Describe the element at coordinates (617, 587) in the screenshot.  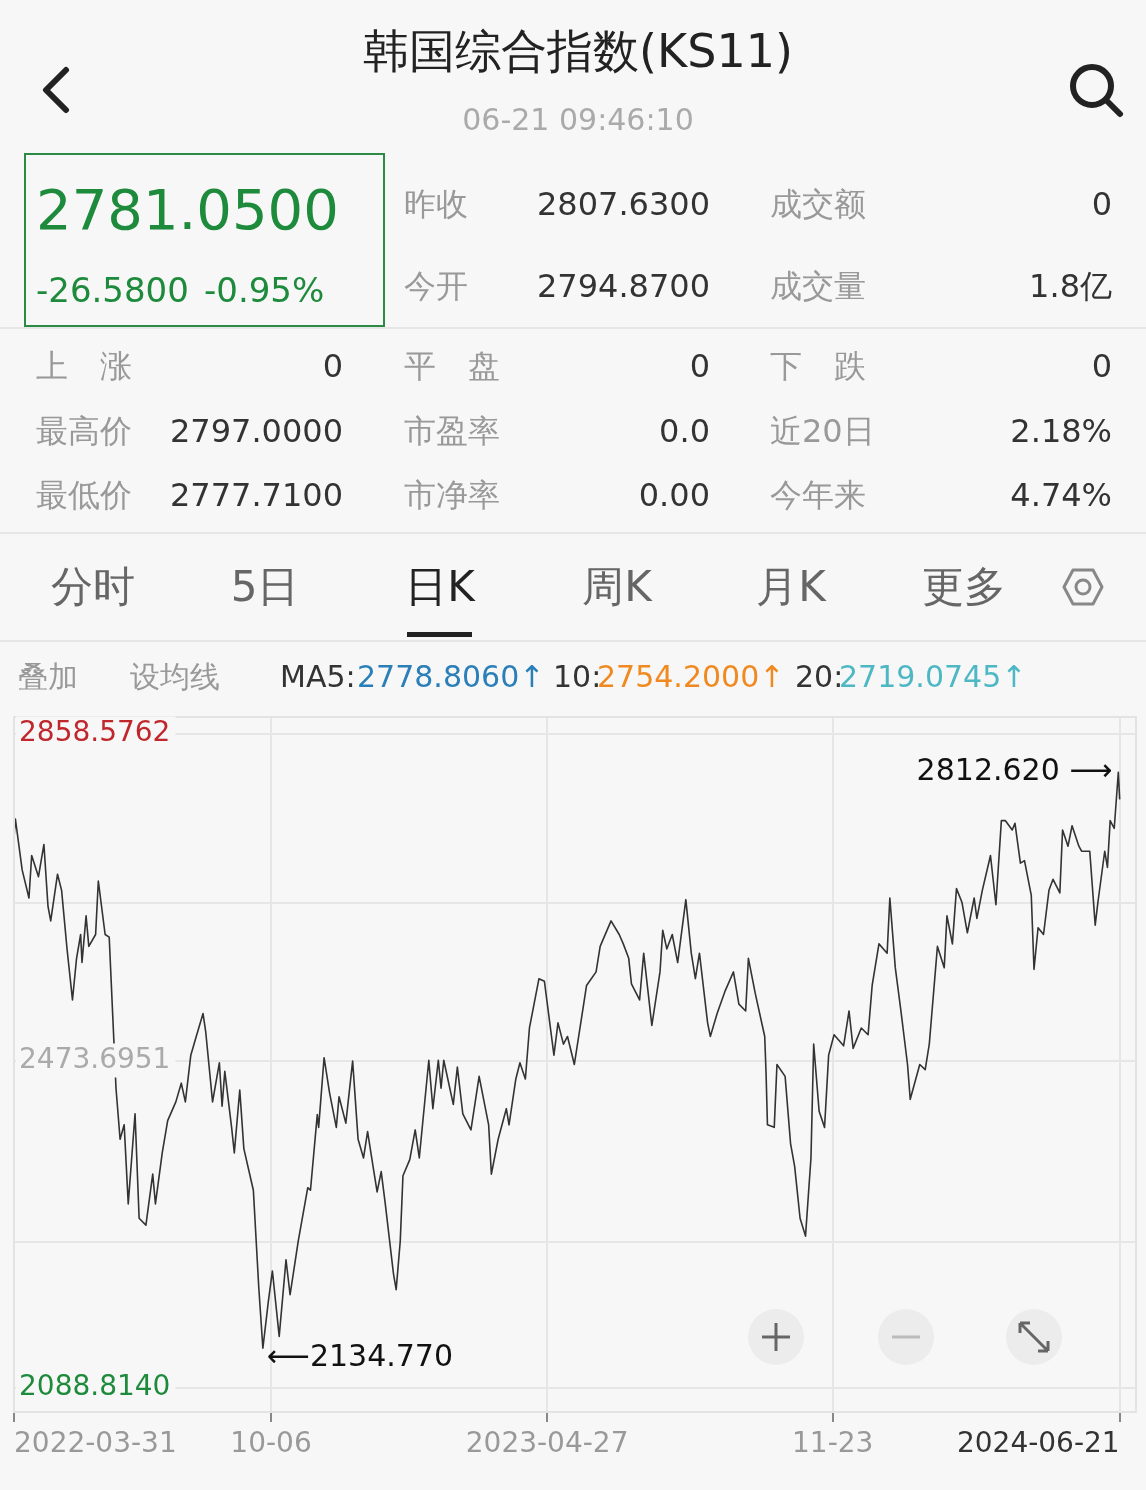
I see `text: 周K` at that location.